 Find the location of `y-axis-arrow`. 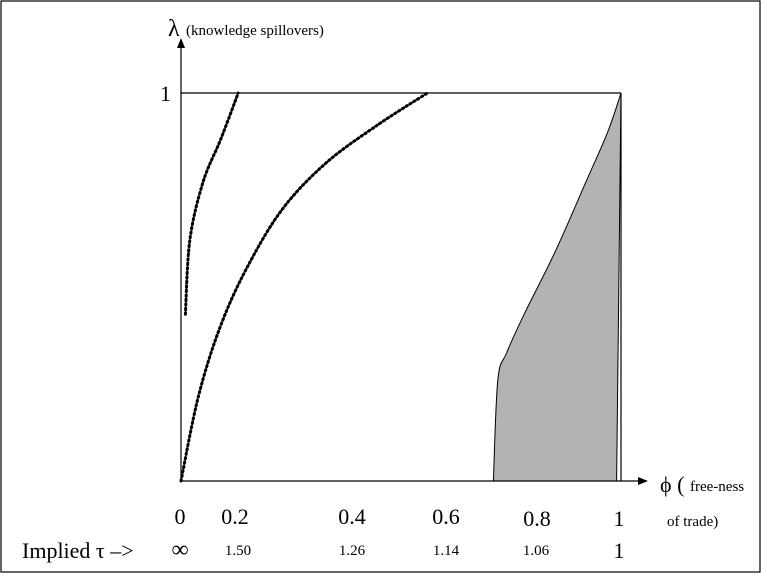

y-axis-arrow is located at coordinates (181, 43).